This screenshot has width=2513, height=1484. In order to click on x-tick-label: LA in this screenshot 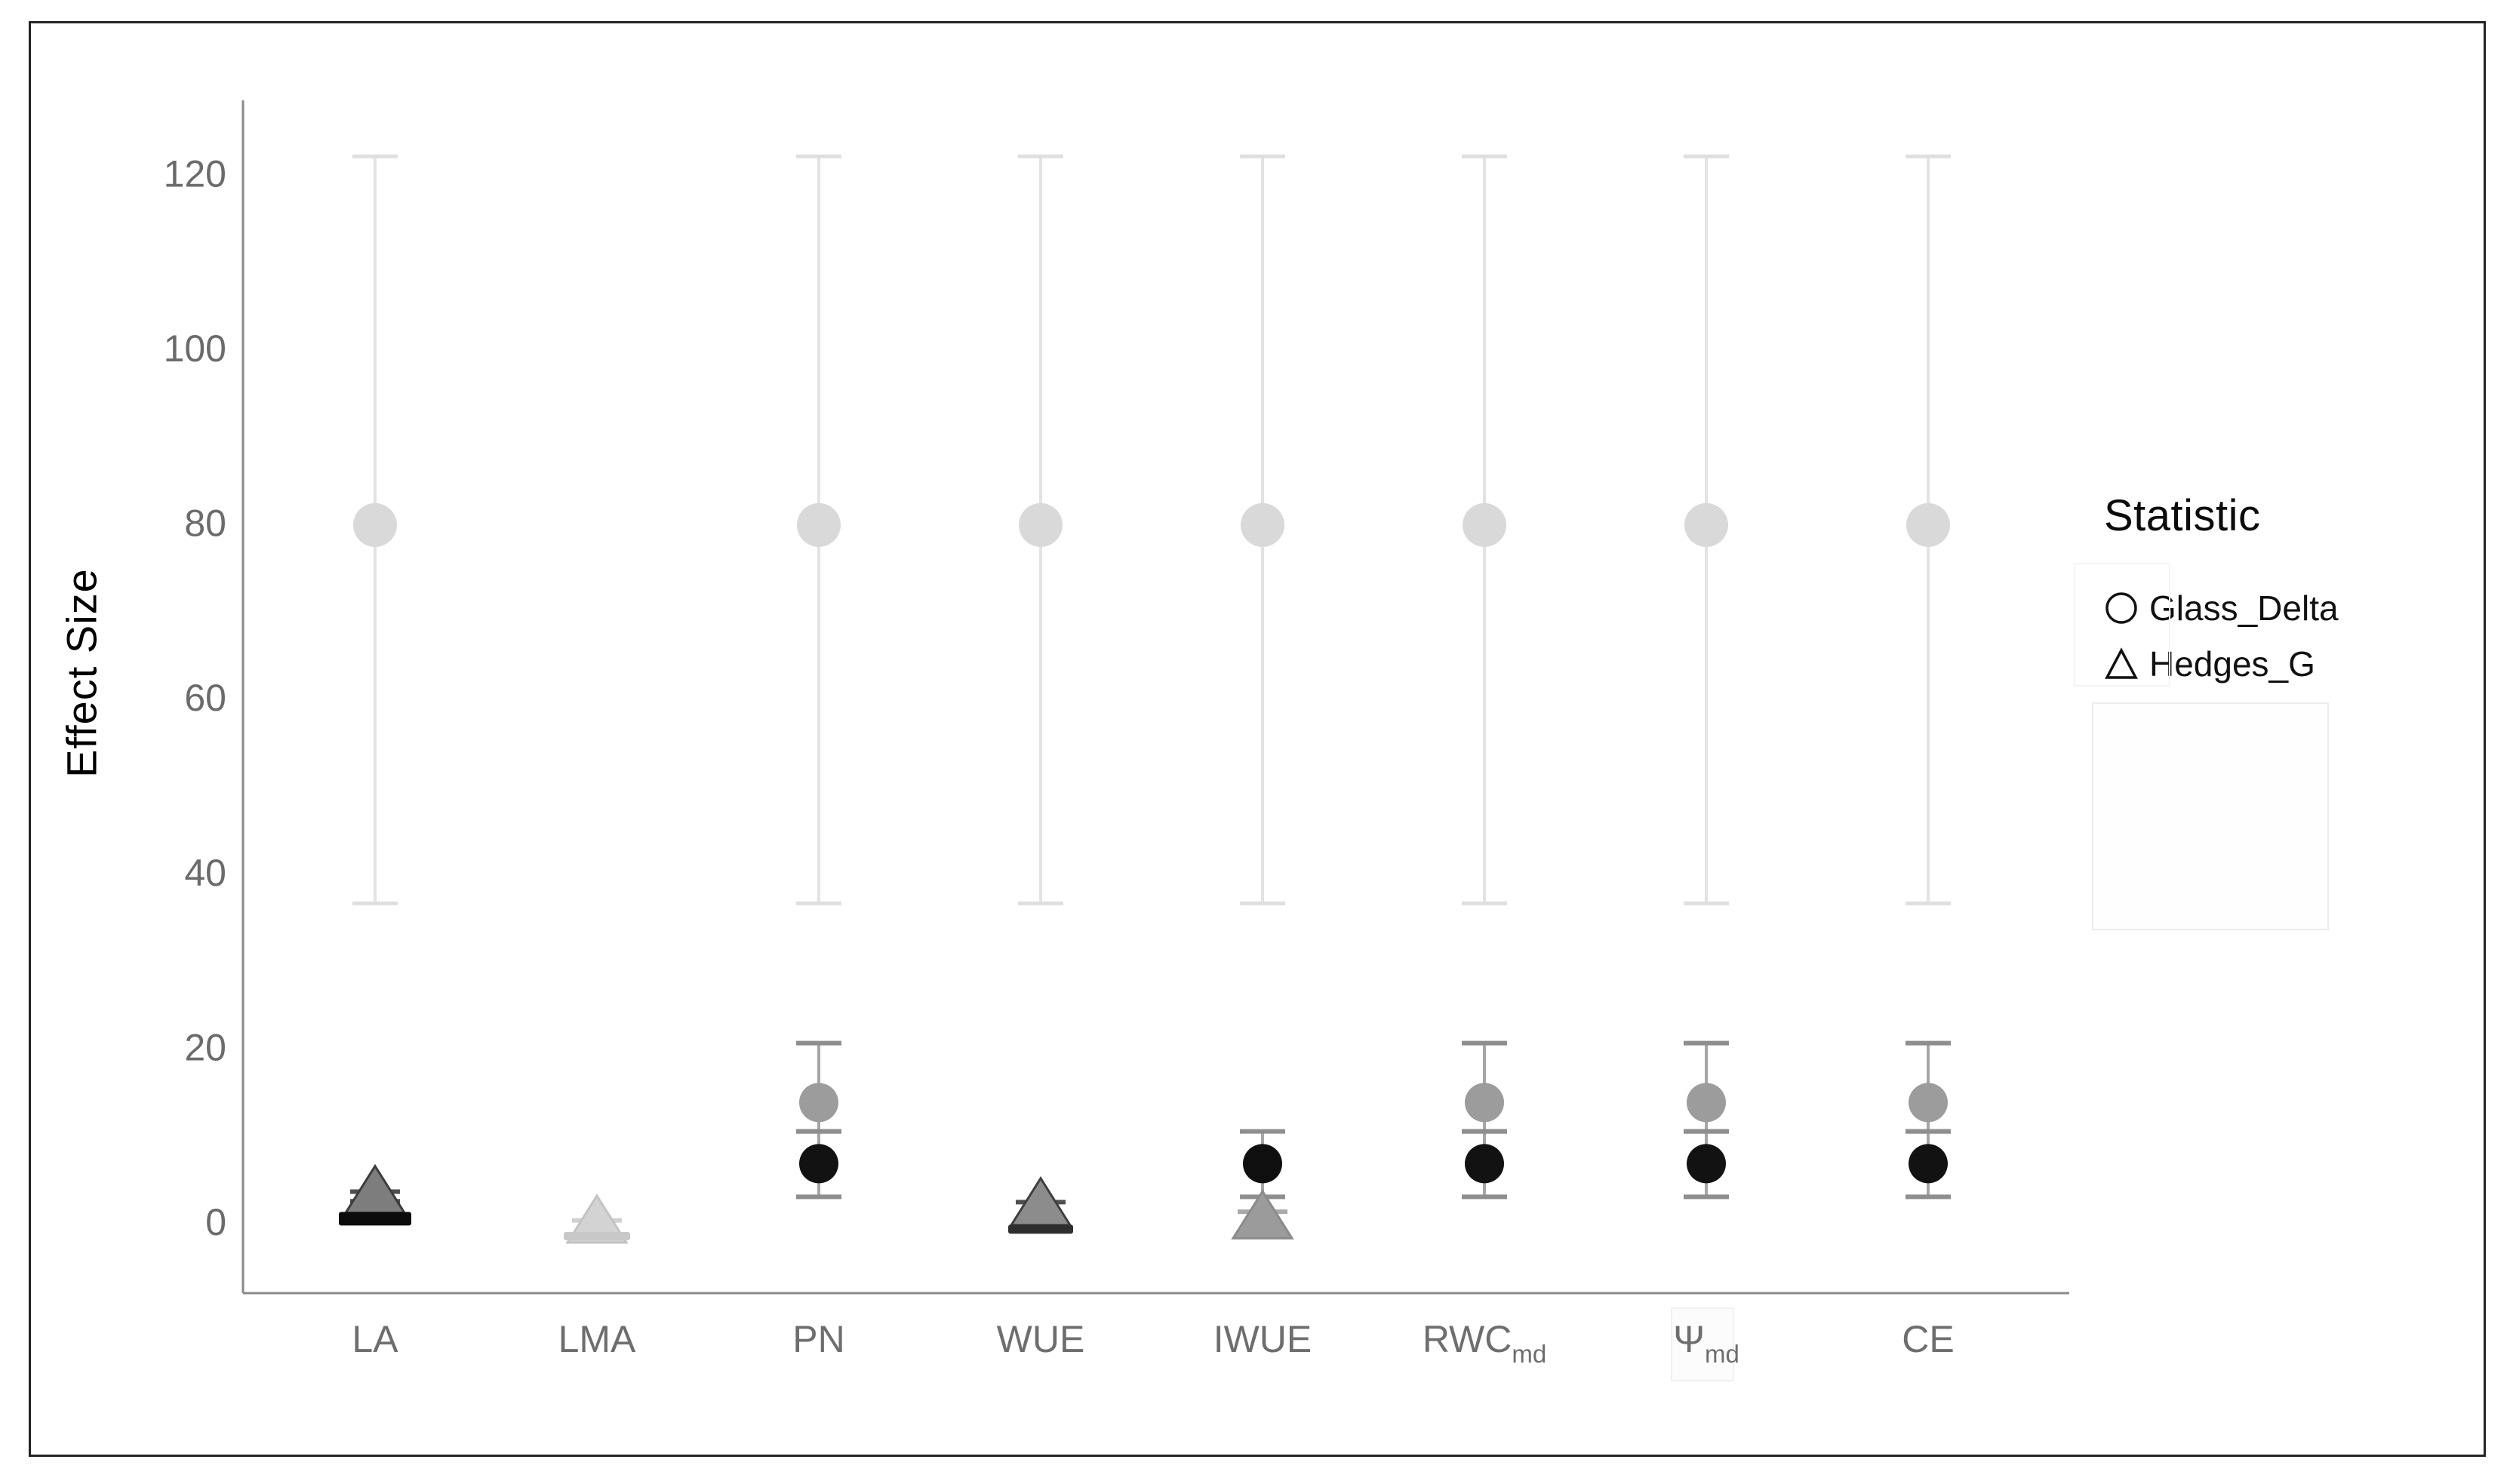, I will do `click(375, 1339)`.